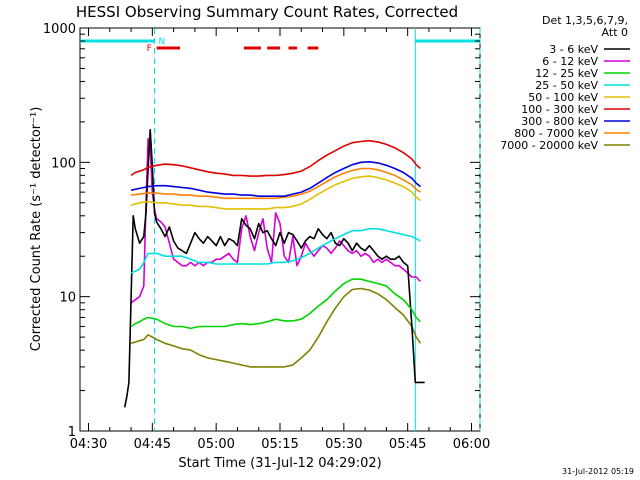 Image resolution: width=640 pixels, height=480 pixels. Describe the element at coordinates (585, 20) in the screenshot. I see `legend-header-line-1: Det 1,3,5,6,7,9,` at that location.